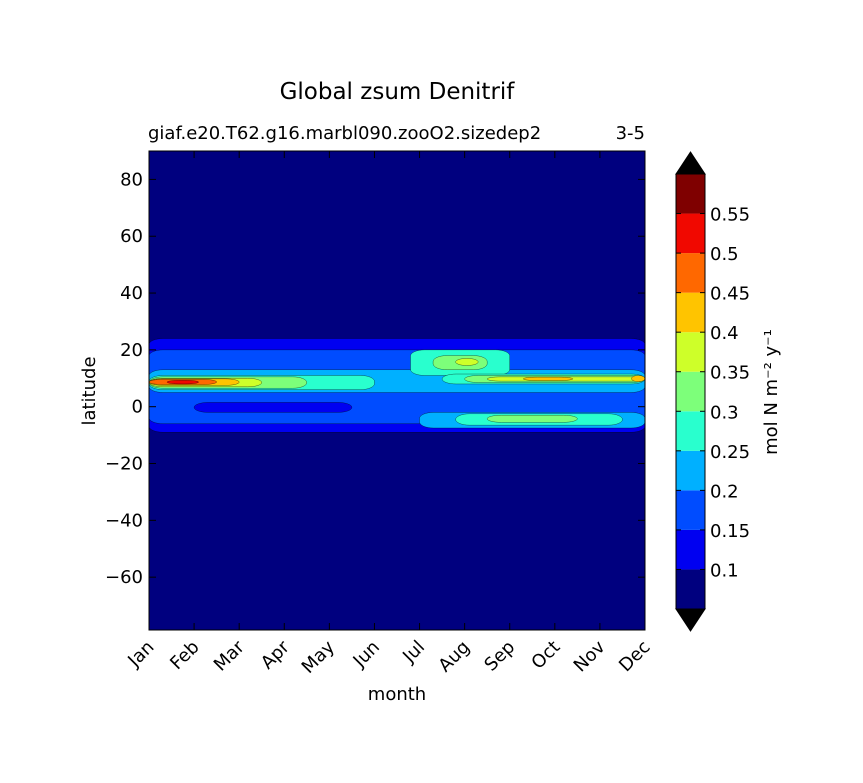 This screenshot has height=783, width=863. Describe the element at coordinates (275, 654) in the screenshot. I see `x-tick-label: Apr` at that location.